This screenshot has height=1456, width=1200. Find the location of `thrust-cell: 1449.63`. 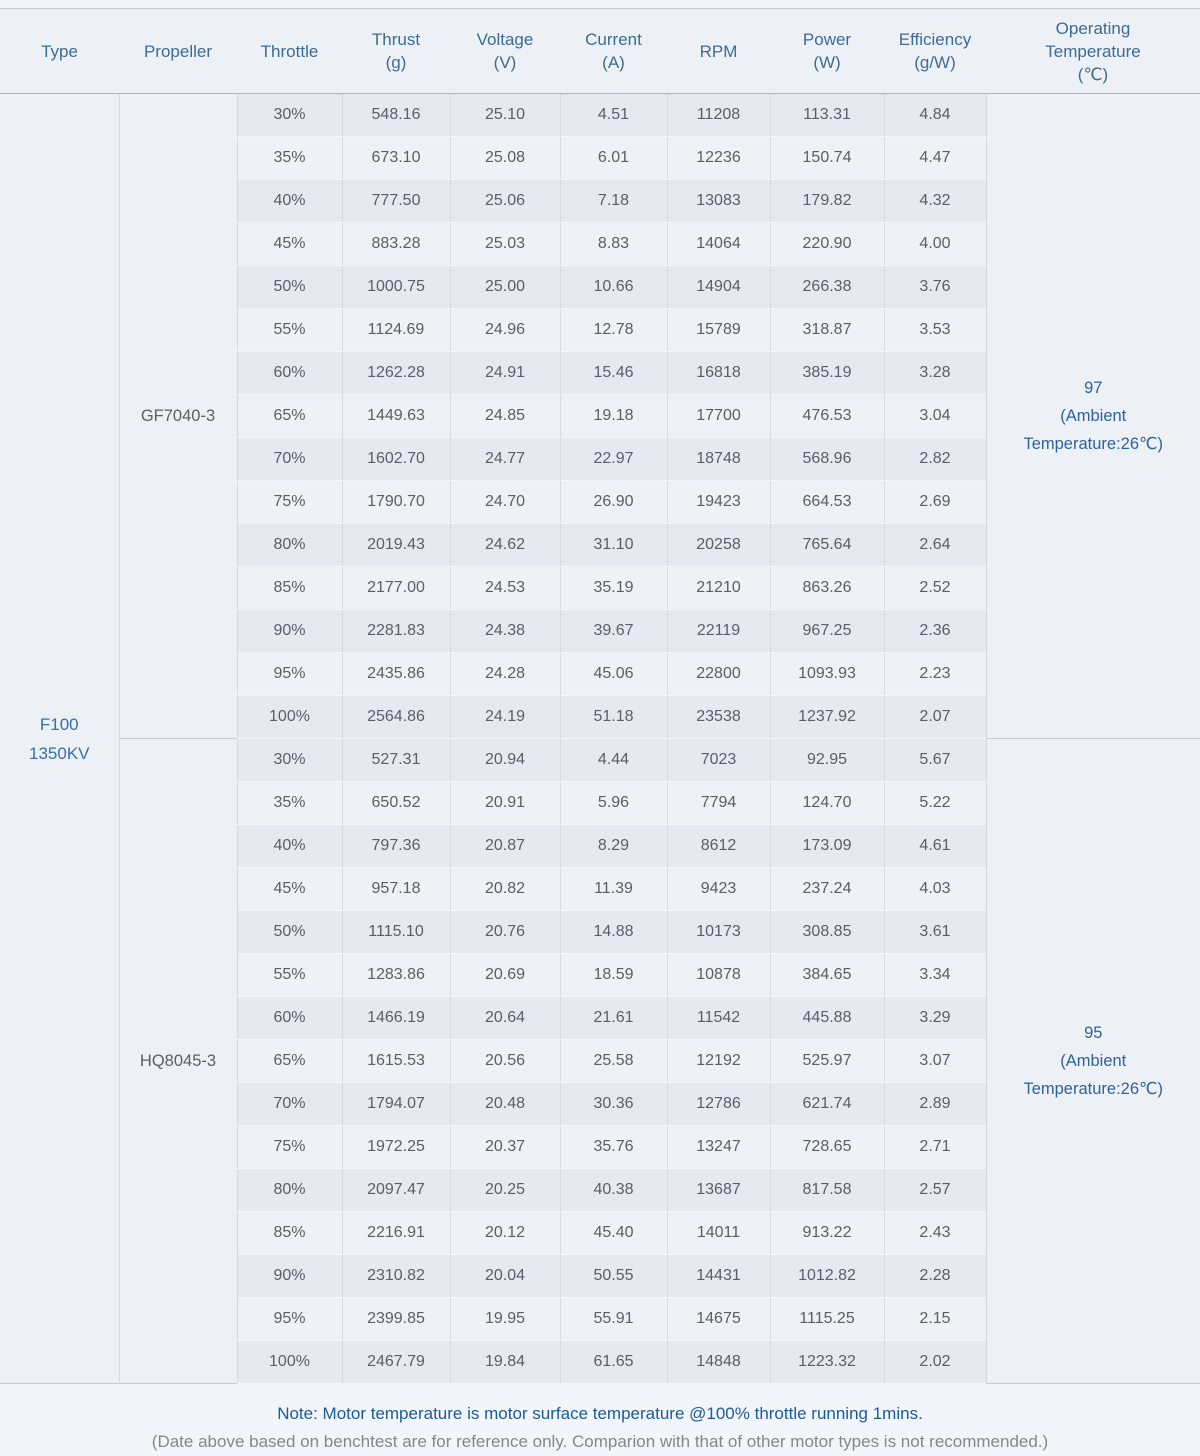

thrust-cell: 1449.63 is located at coordinates (395, 416).